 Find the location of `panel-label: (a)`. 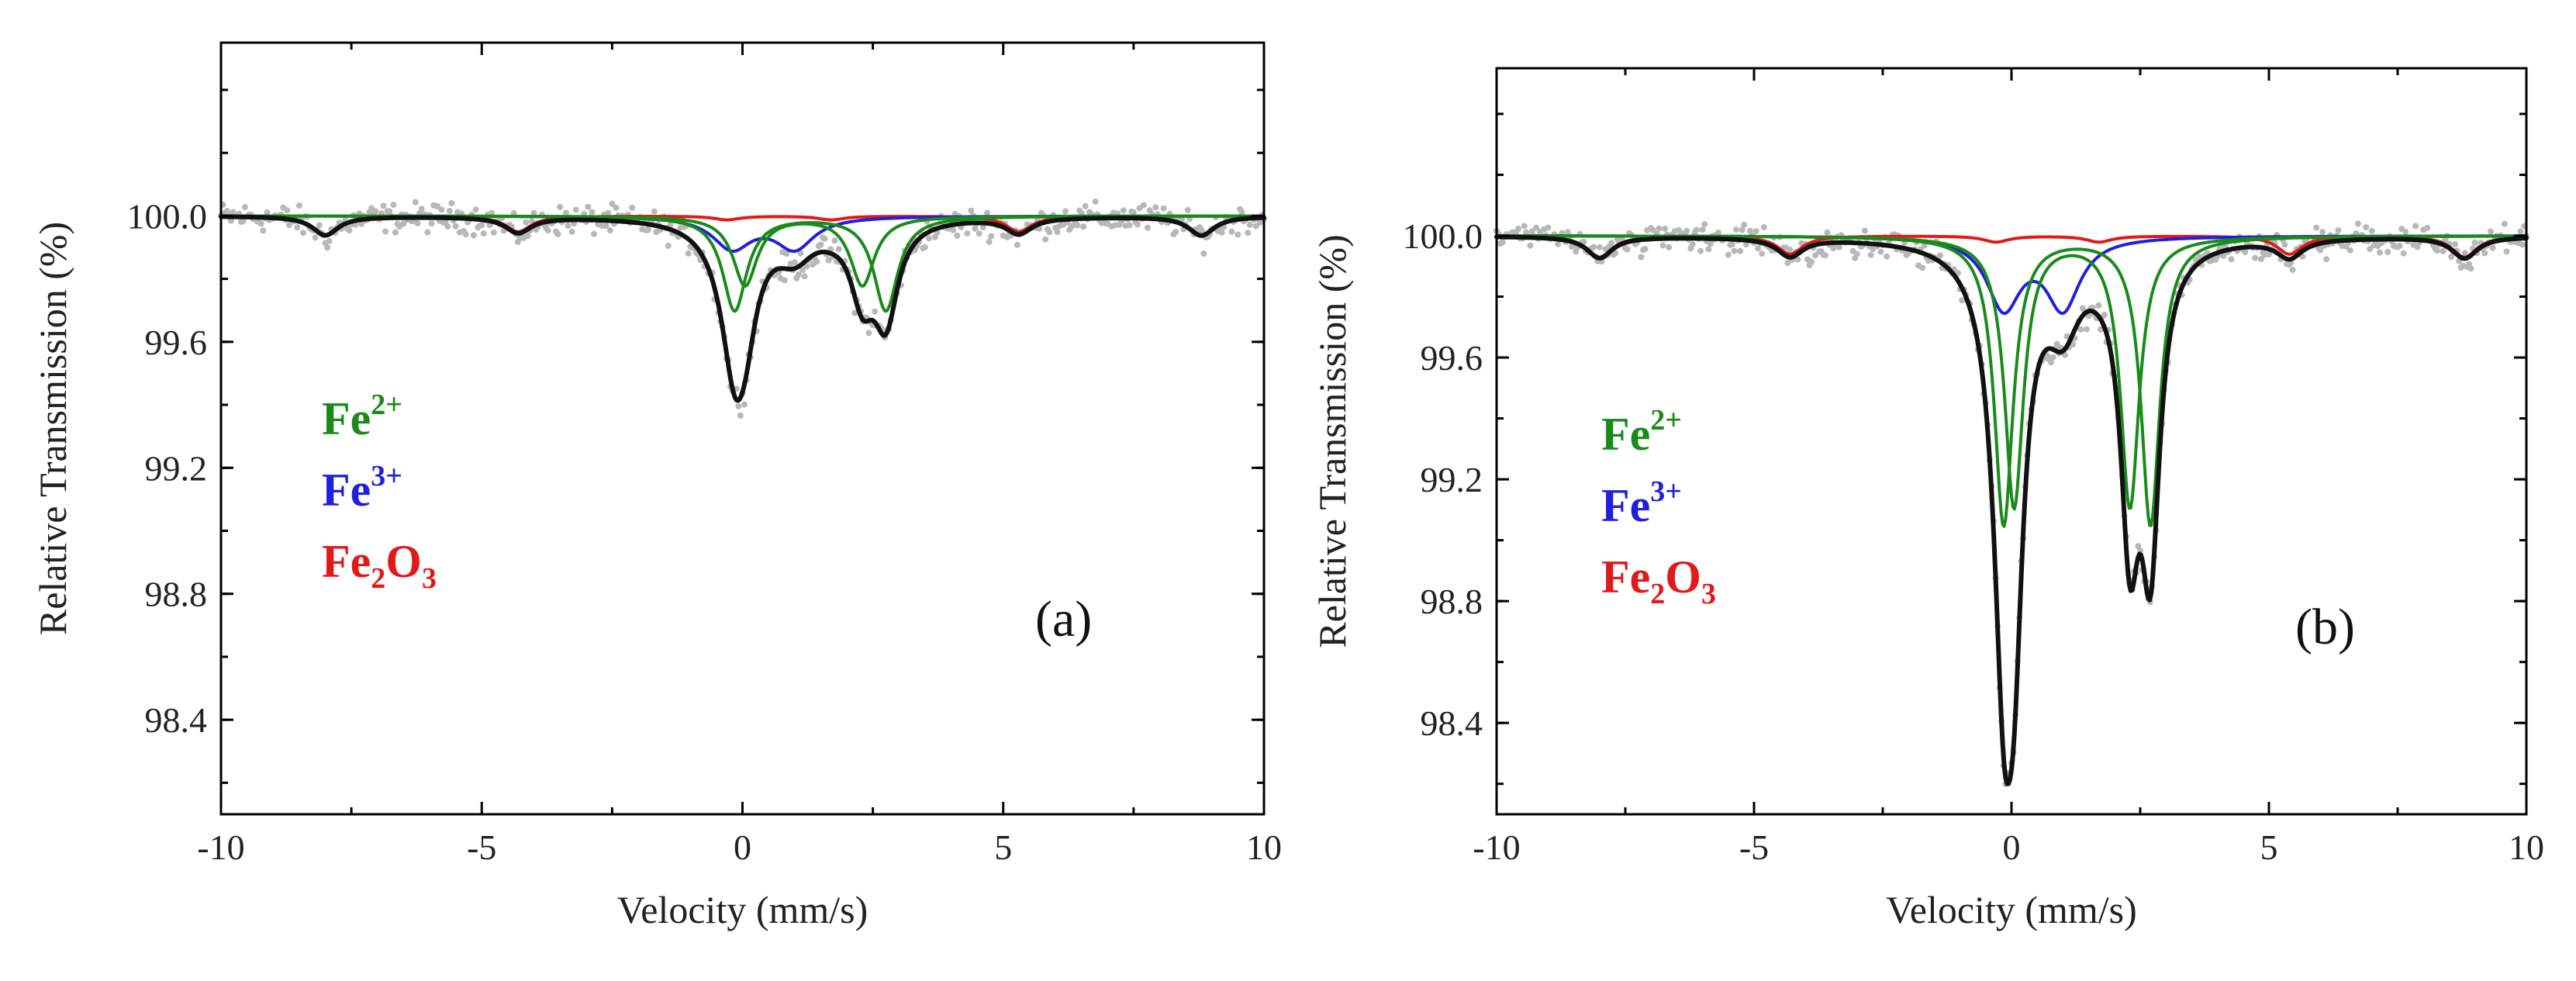

panel-label: (a) is located at coordinates (1063, 619).